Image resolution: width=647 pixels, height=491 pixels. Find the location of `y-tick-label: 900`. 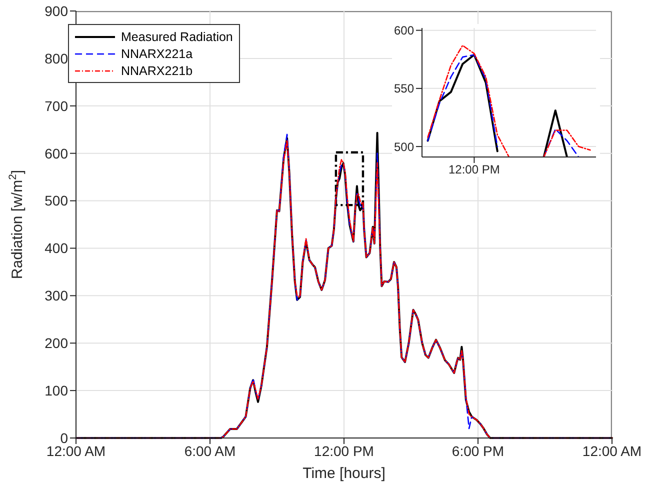

y-tick-label: 900 is located at coordinates (56, 10).